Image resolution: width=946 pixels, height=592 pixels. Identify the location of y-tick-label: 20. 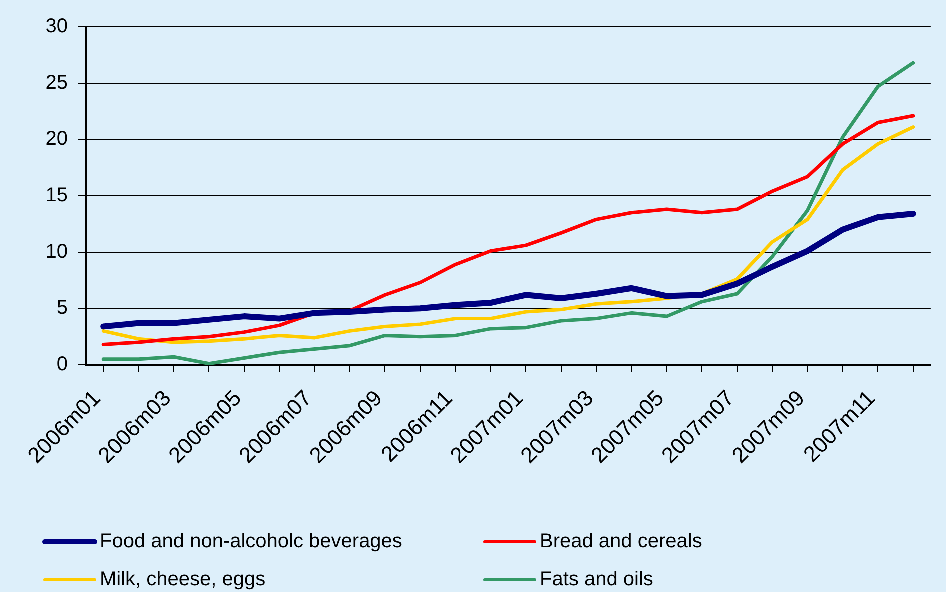
(57, 139).